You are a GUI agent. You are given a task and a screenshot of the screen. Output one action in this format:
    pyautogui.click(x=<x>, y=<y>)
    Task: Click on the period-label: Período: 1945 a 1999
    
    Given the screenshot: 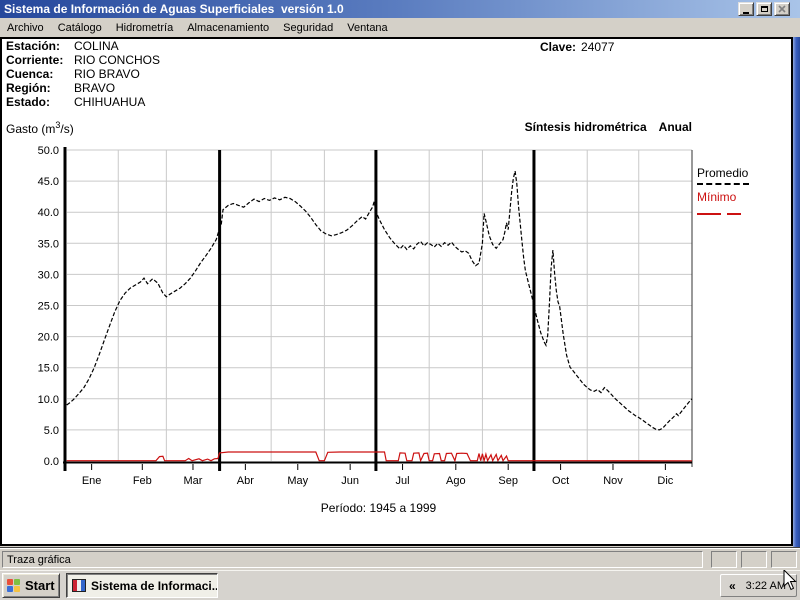 What is the action you would take?
    pyautogui.click(x=378, y=508)
    